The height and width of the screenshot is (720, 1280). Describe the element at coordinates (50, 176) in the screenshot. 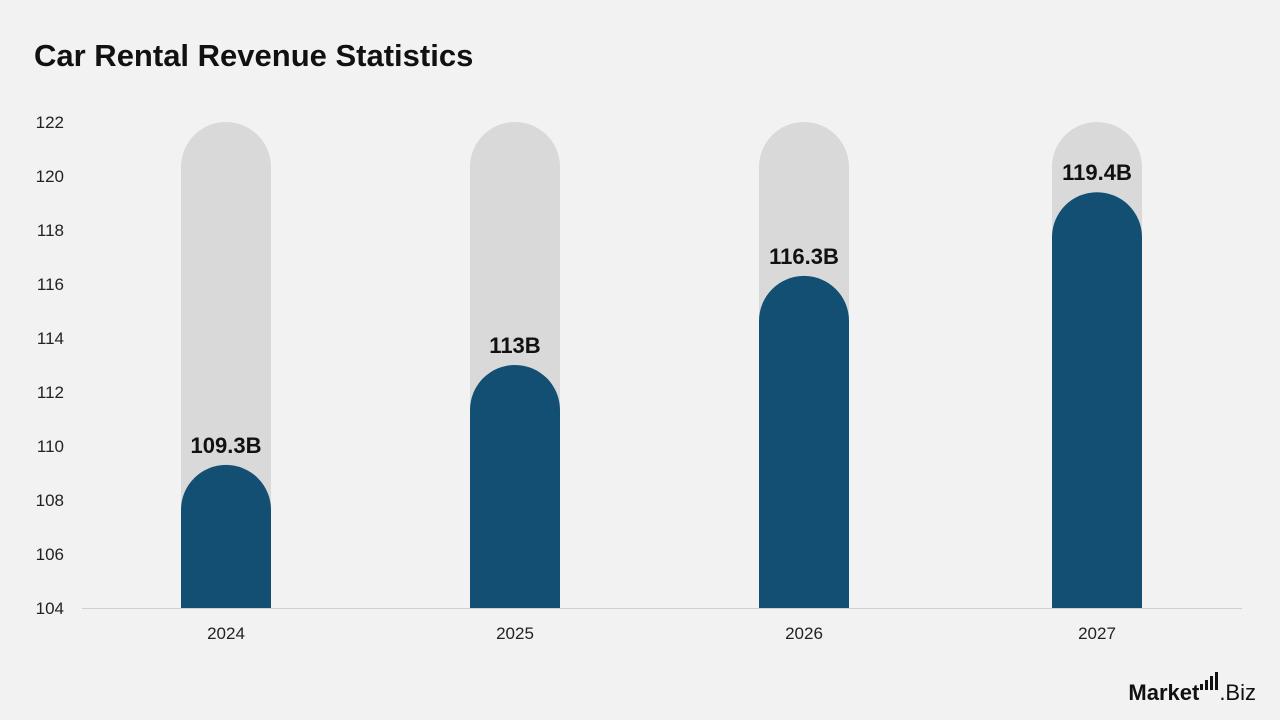

I see `y-tick-label: 120` at that location.